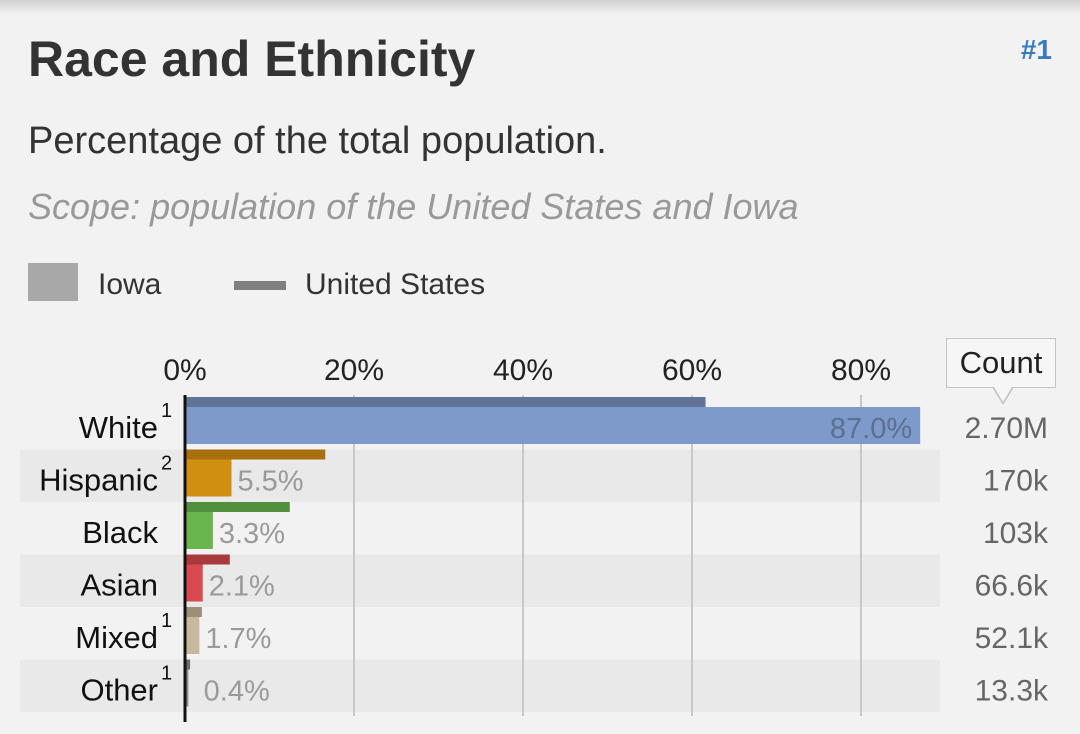 The width and height of the screenshot is (1080, 734). I want to click on value-label: 5.5%, so click(270, 482).